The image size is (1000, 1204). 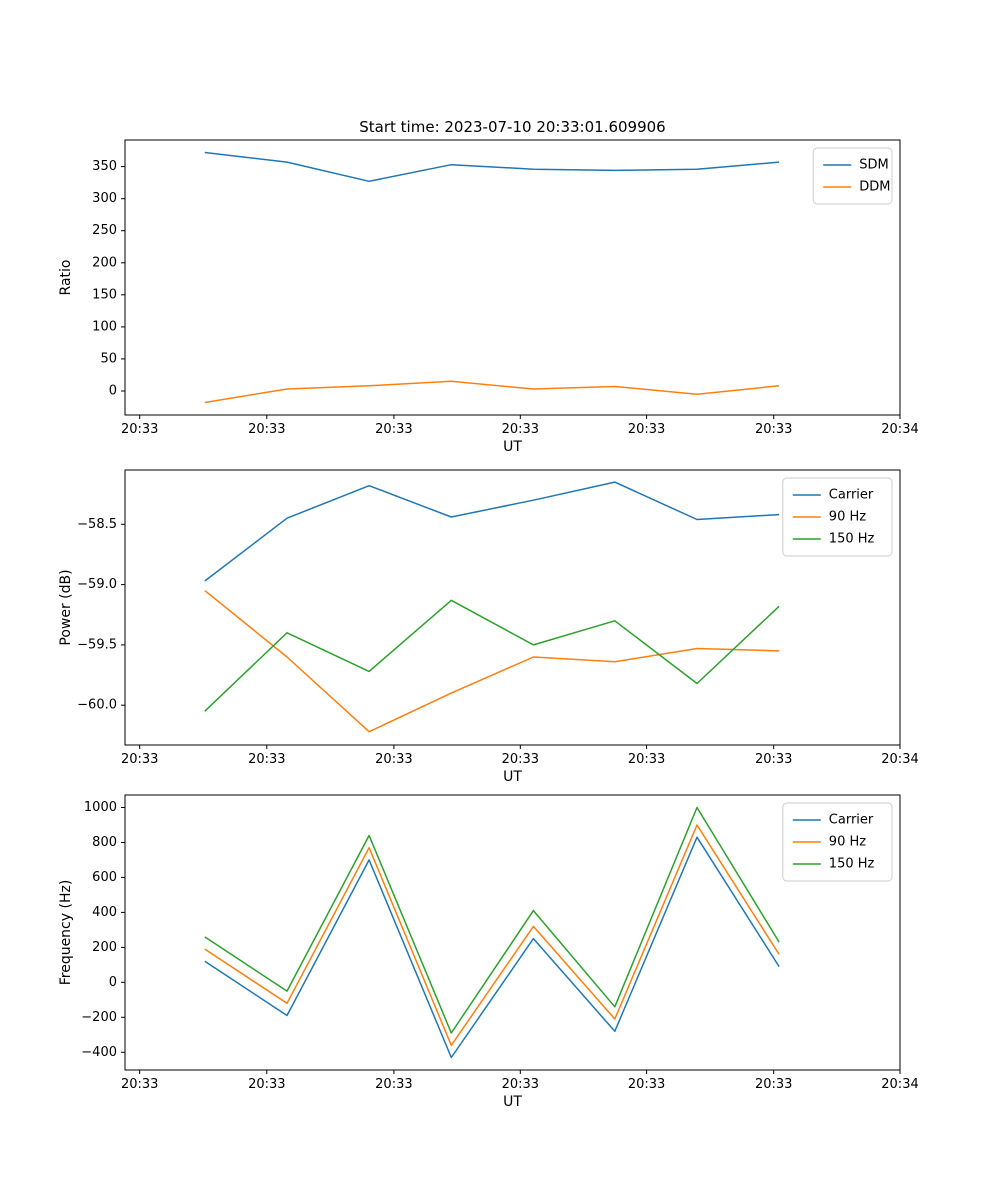 What do you see at coordinates (104, 198) in the screenshot?
I see `y-tick-label: 300` at bounding box center [104, 198].